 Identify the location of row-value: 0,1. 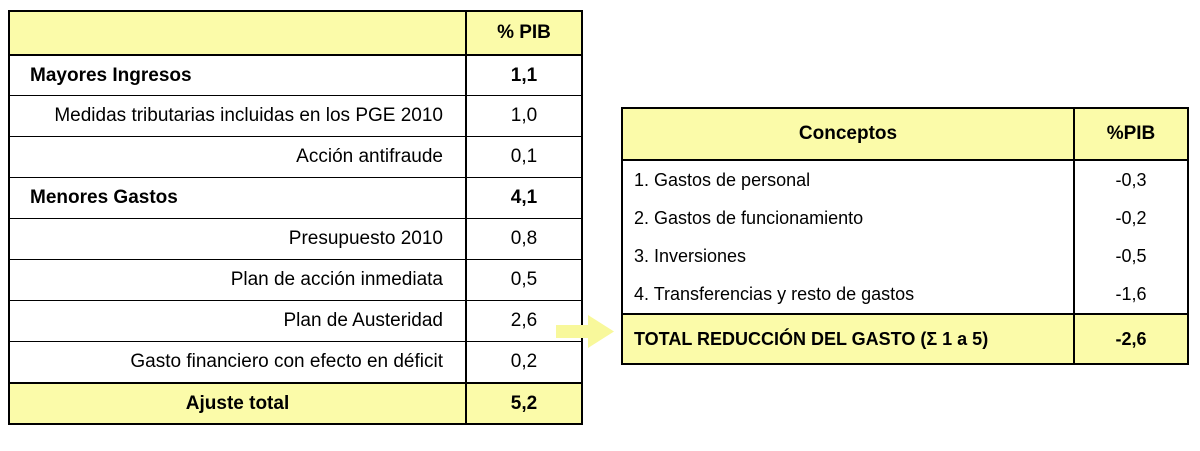
(524, 156).